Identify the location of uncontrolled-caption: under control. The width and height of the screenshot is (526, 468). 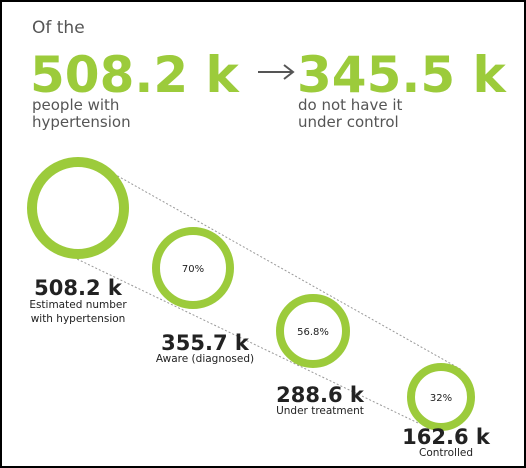
(348, 122).